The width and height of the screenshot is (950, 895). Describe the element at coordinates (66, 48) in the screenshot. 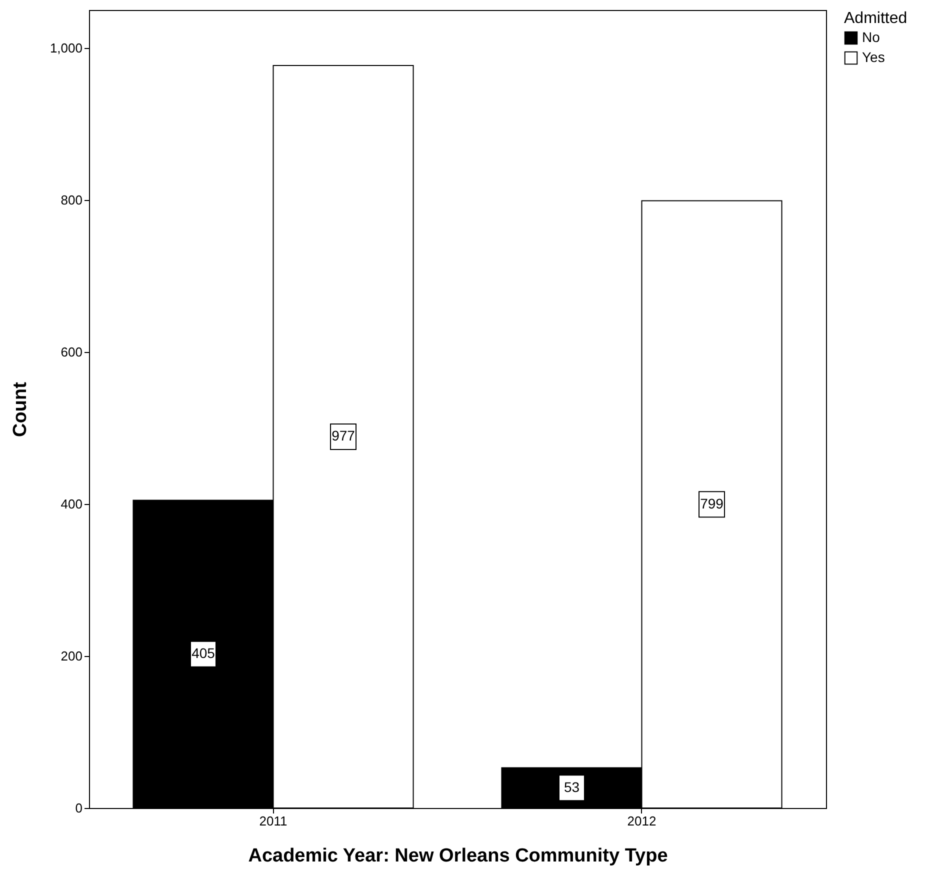

I see `y-tick-label: 1,000` at that location.